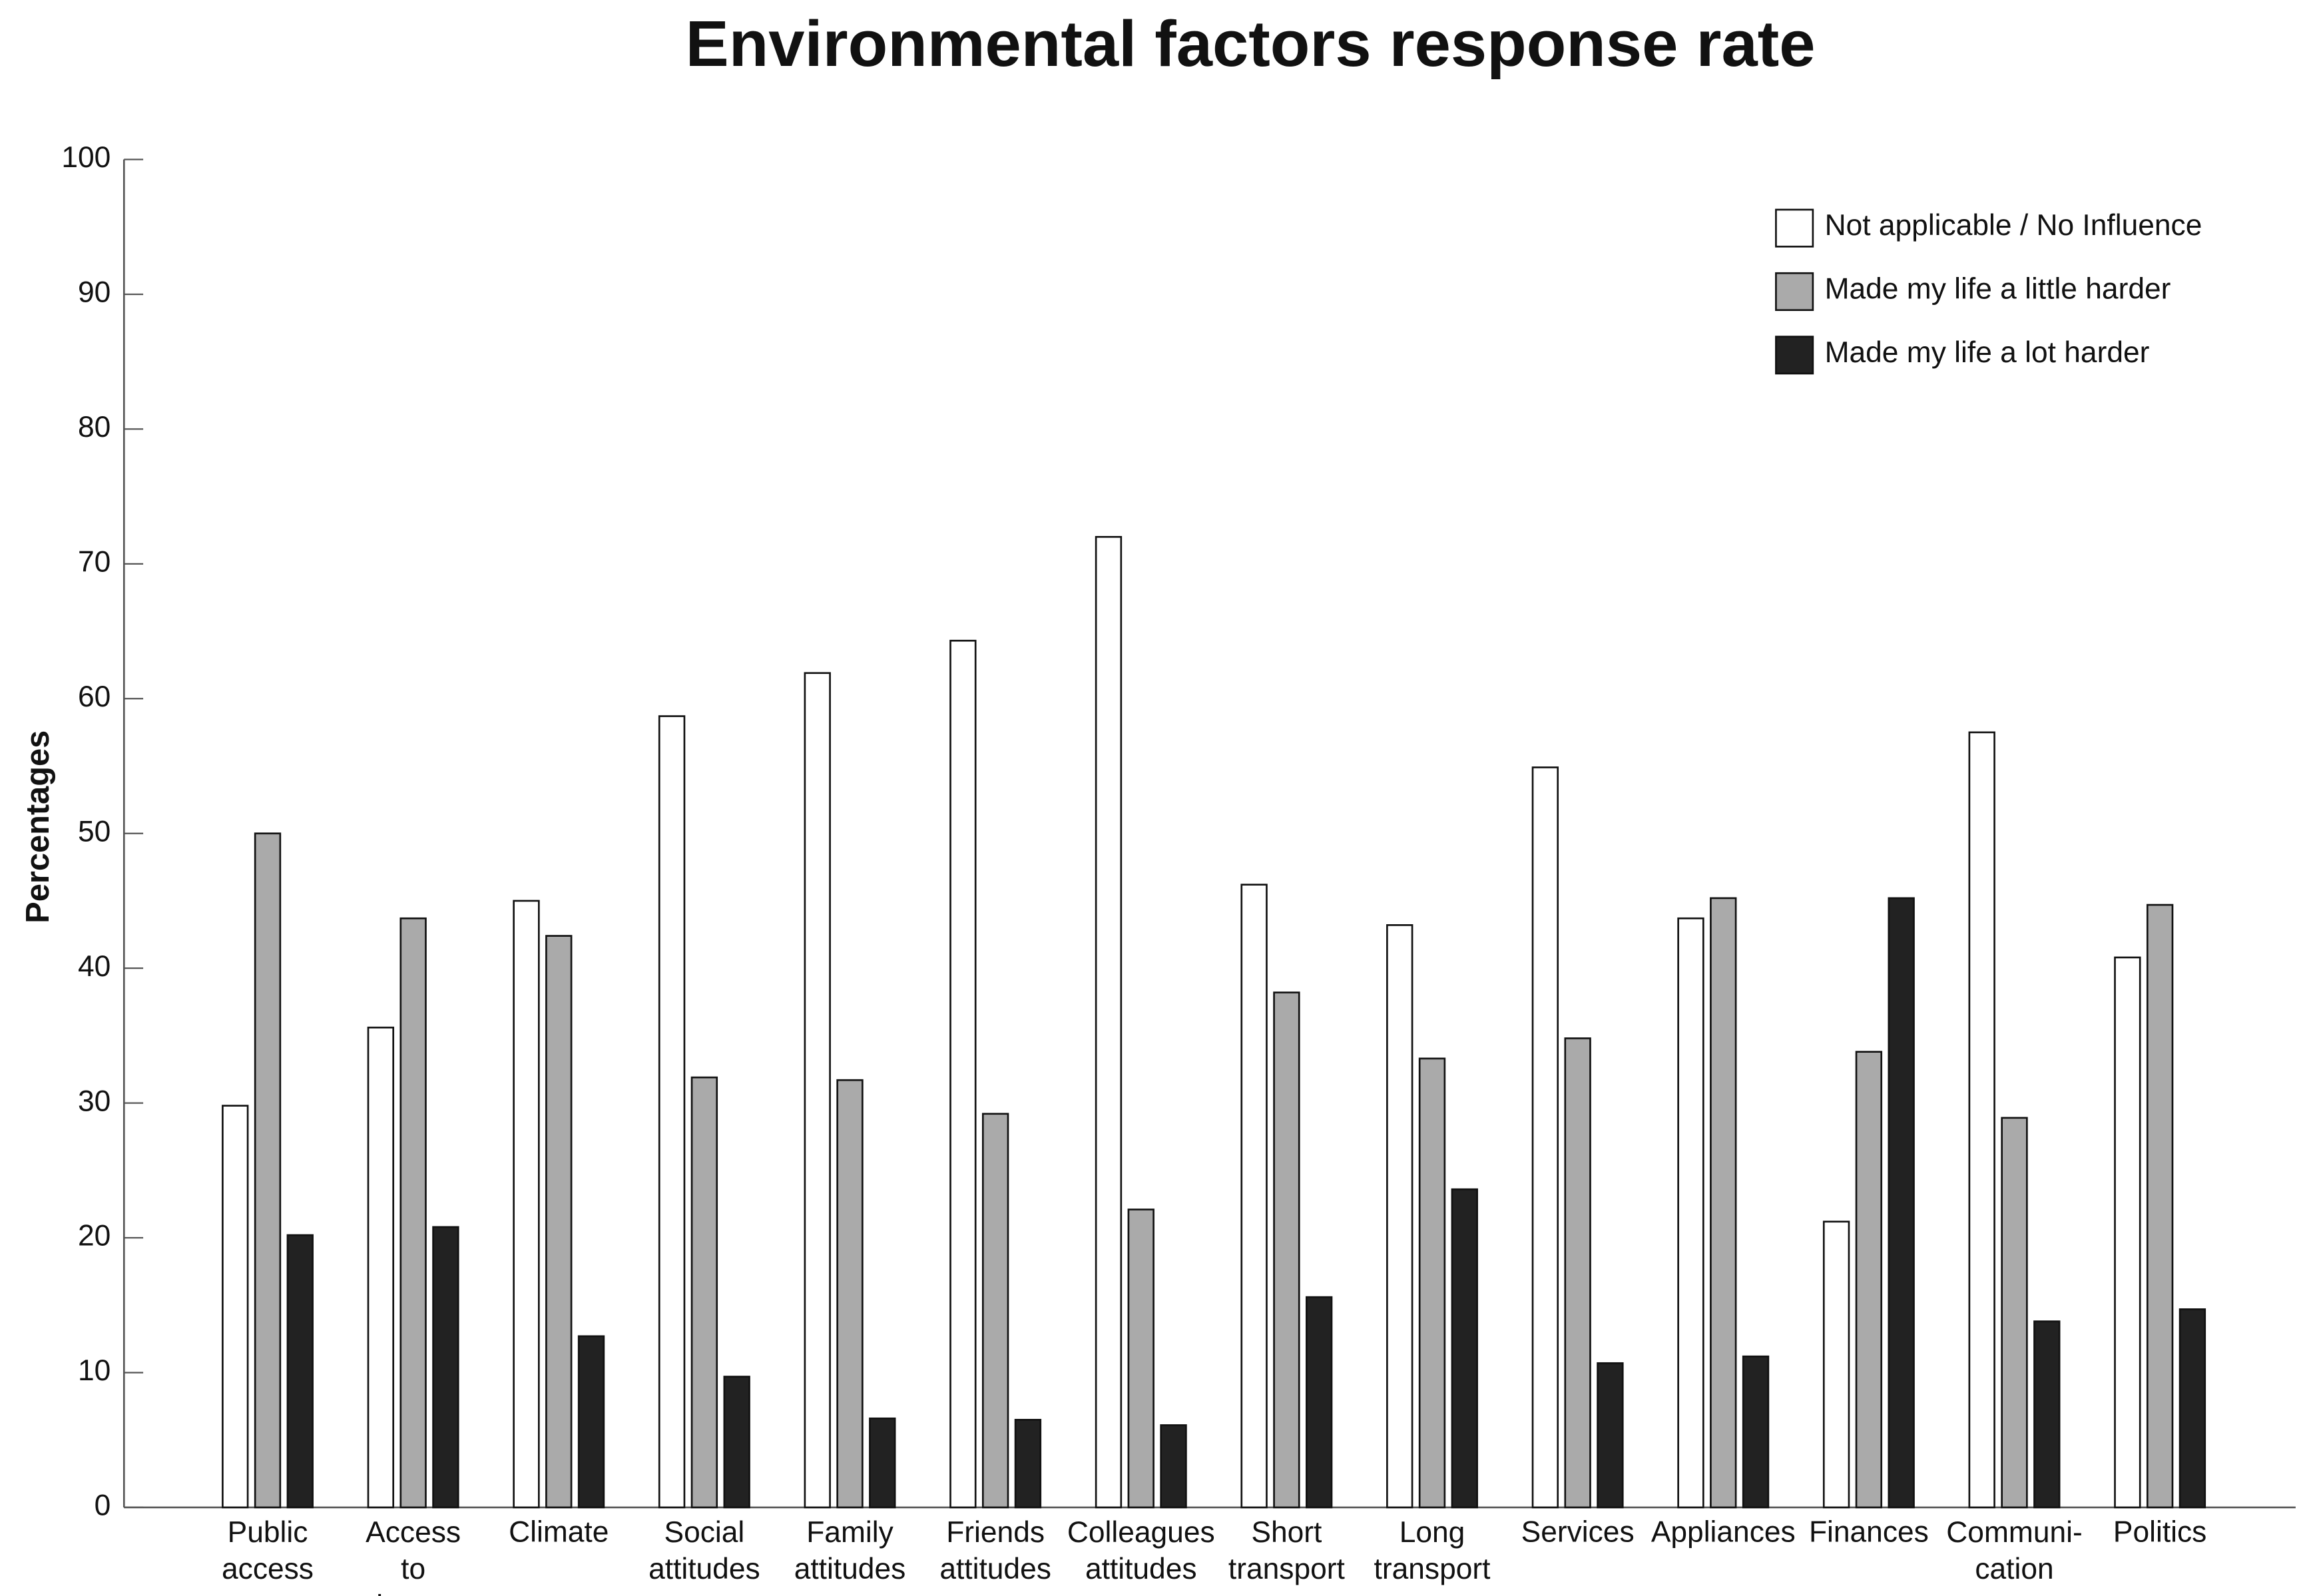 This screenshot has height=1596, width=2303. Describe the element at coordinates (268, 1550) in the screenshot. I see `x-tick-label: Public access` at that location.